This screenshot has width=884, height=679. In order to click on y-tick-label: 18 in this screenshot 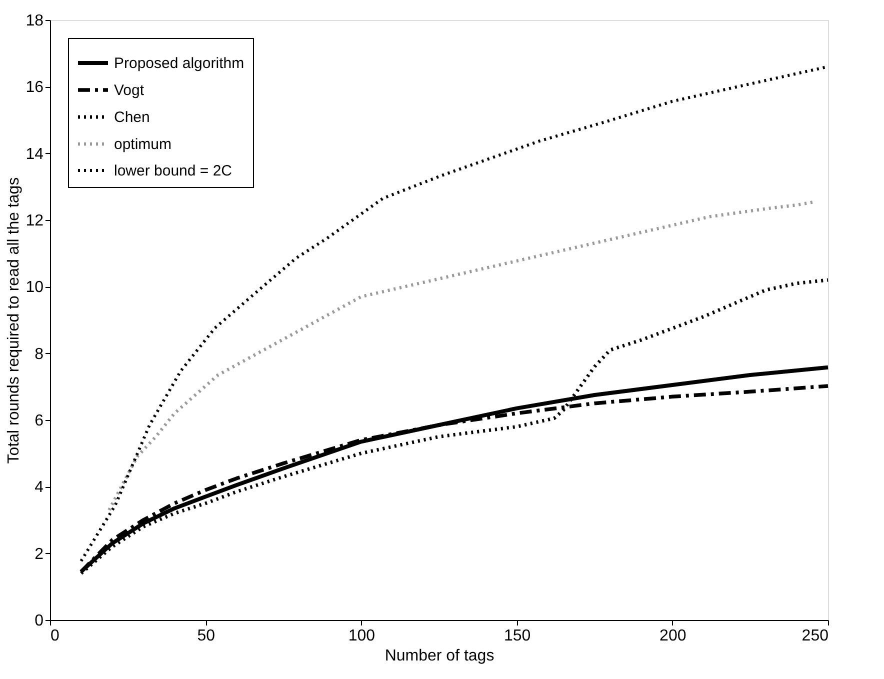, I will do `click(35, 21)`.